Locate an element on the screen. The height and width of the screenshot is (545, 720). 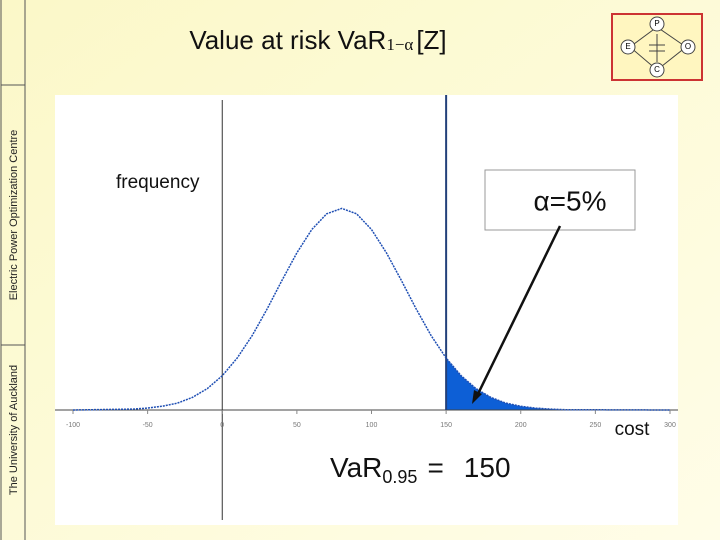
x-tick-label: 200 is located at coordinates (521, 425).